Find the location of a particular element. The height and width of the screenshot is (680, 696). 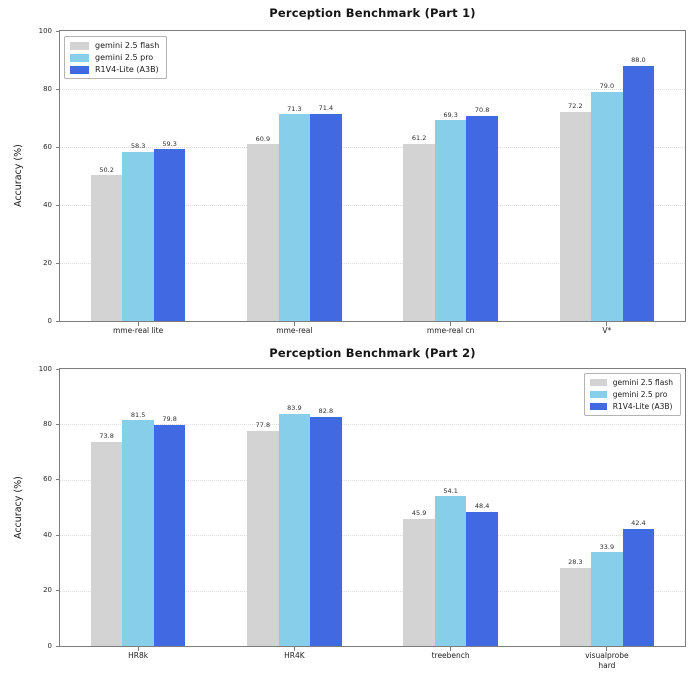

bar-value-label: 45.9 is located at coordinates (419, 513).